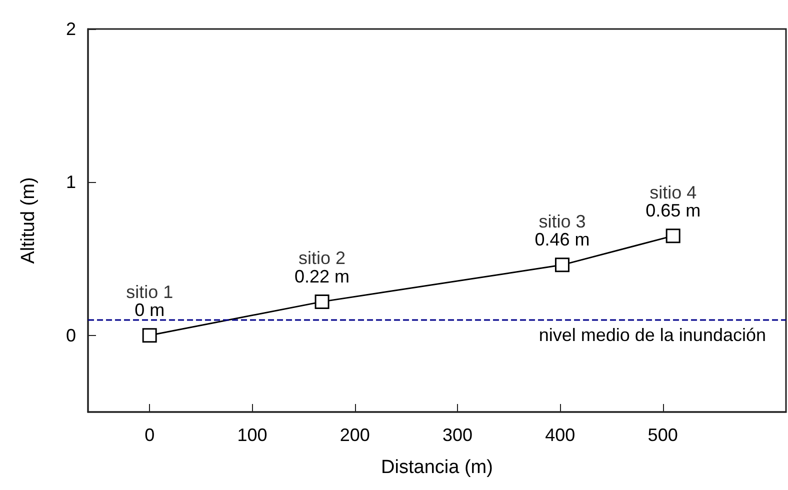 The width and height of the screenshot is (788, 490). I want to click on ref-line-label: nivel medio de la inundación, so click(652, 335).